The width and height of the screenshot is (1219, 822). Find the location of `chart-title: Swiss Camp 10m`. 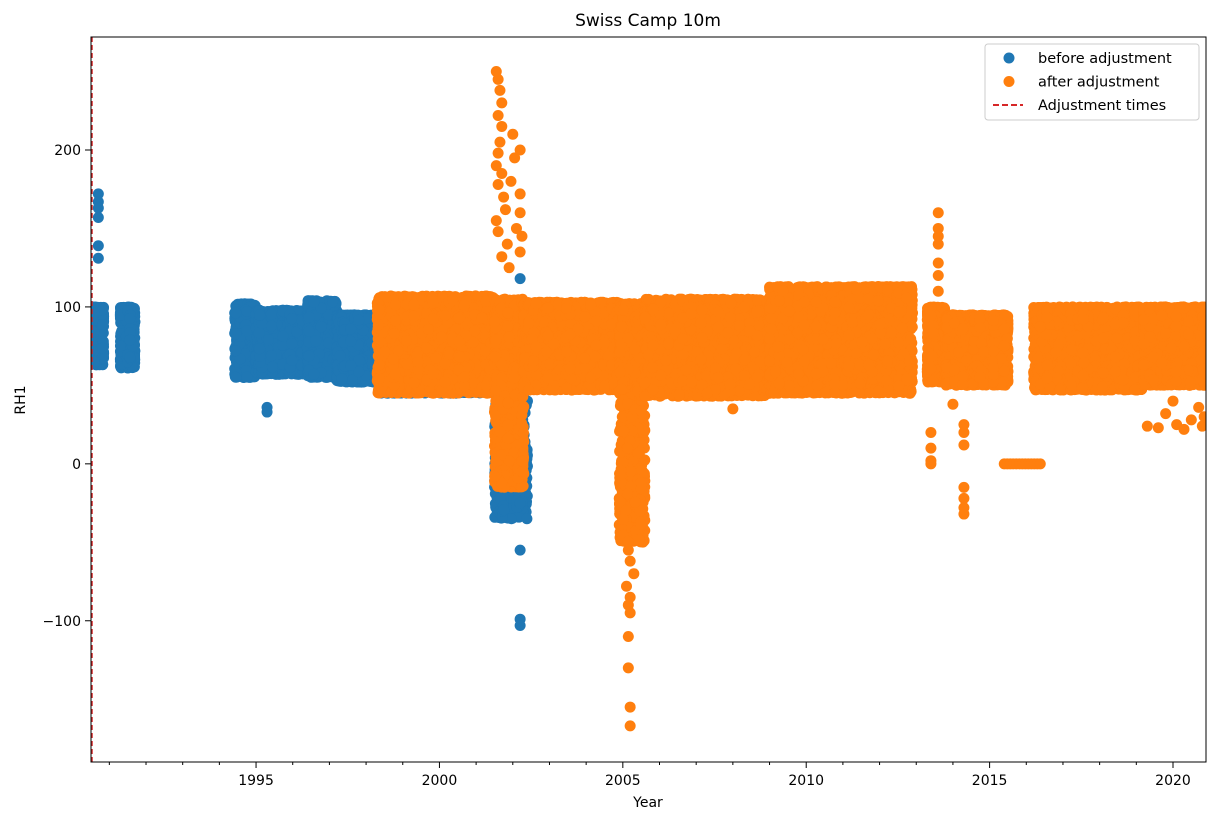

chart-title: Swiss Camp 10m is located at coordinates (648, 21).